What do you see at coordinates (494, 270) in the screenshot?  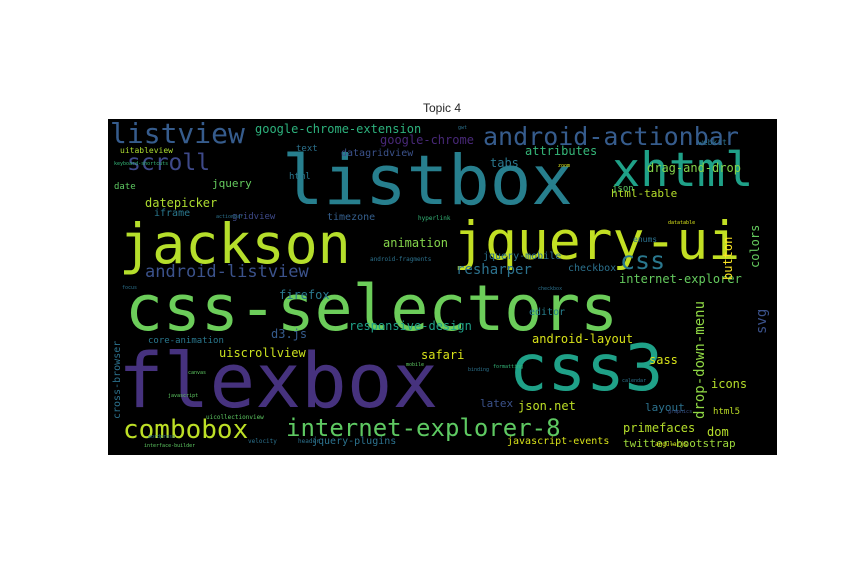 I see `word: resharper` at bounding box center [494, 270].